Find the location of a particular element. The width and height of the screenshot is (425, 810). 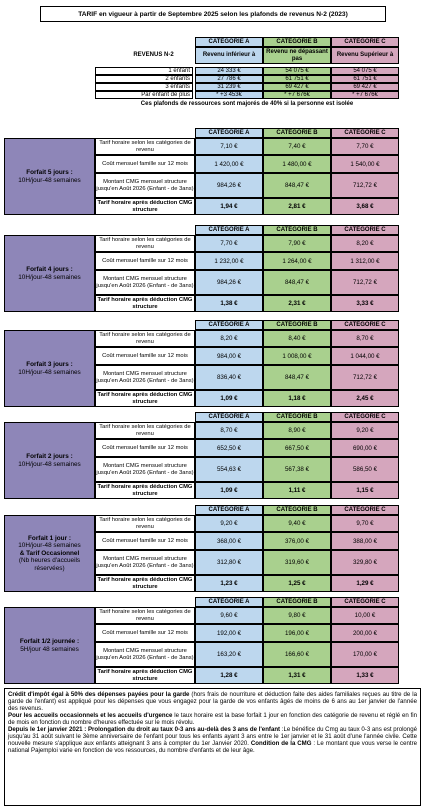

revenus-cell-c: 61 751 € is located at coordinates (365, 79).